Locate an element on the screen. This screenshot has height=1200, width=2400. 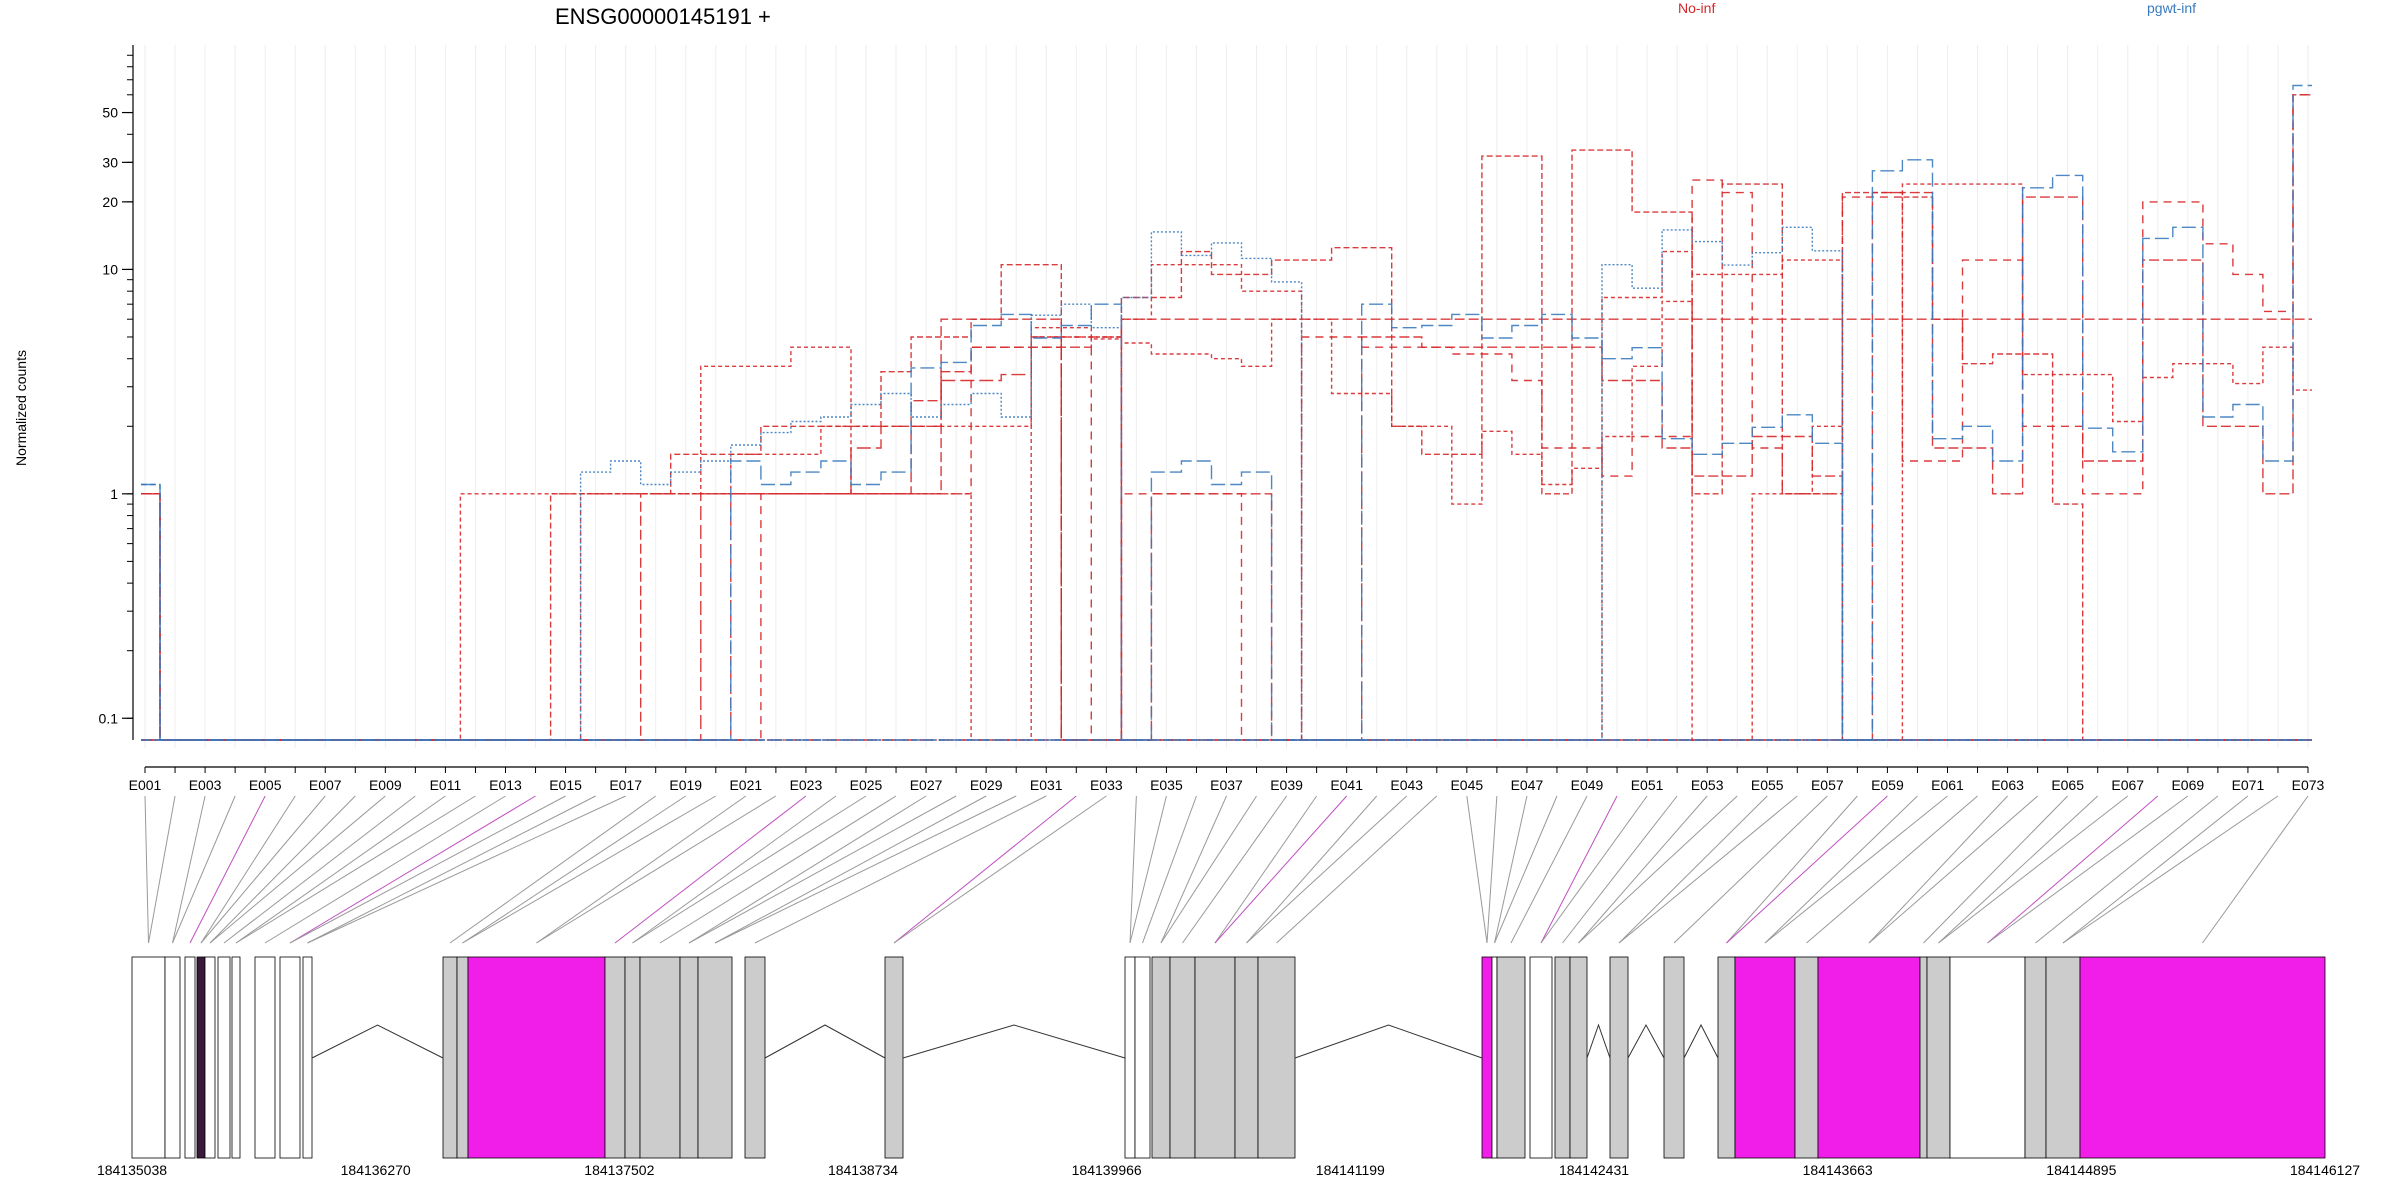
x-tick-label: E041 is located at coordinates (1346, 785).